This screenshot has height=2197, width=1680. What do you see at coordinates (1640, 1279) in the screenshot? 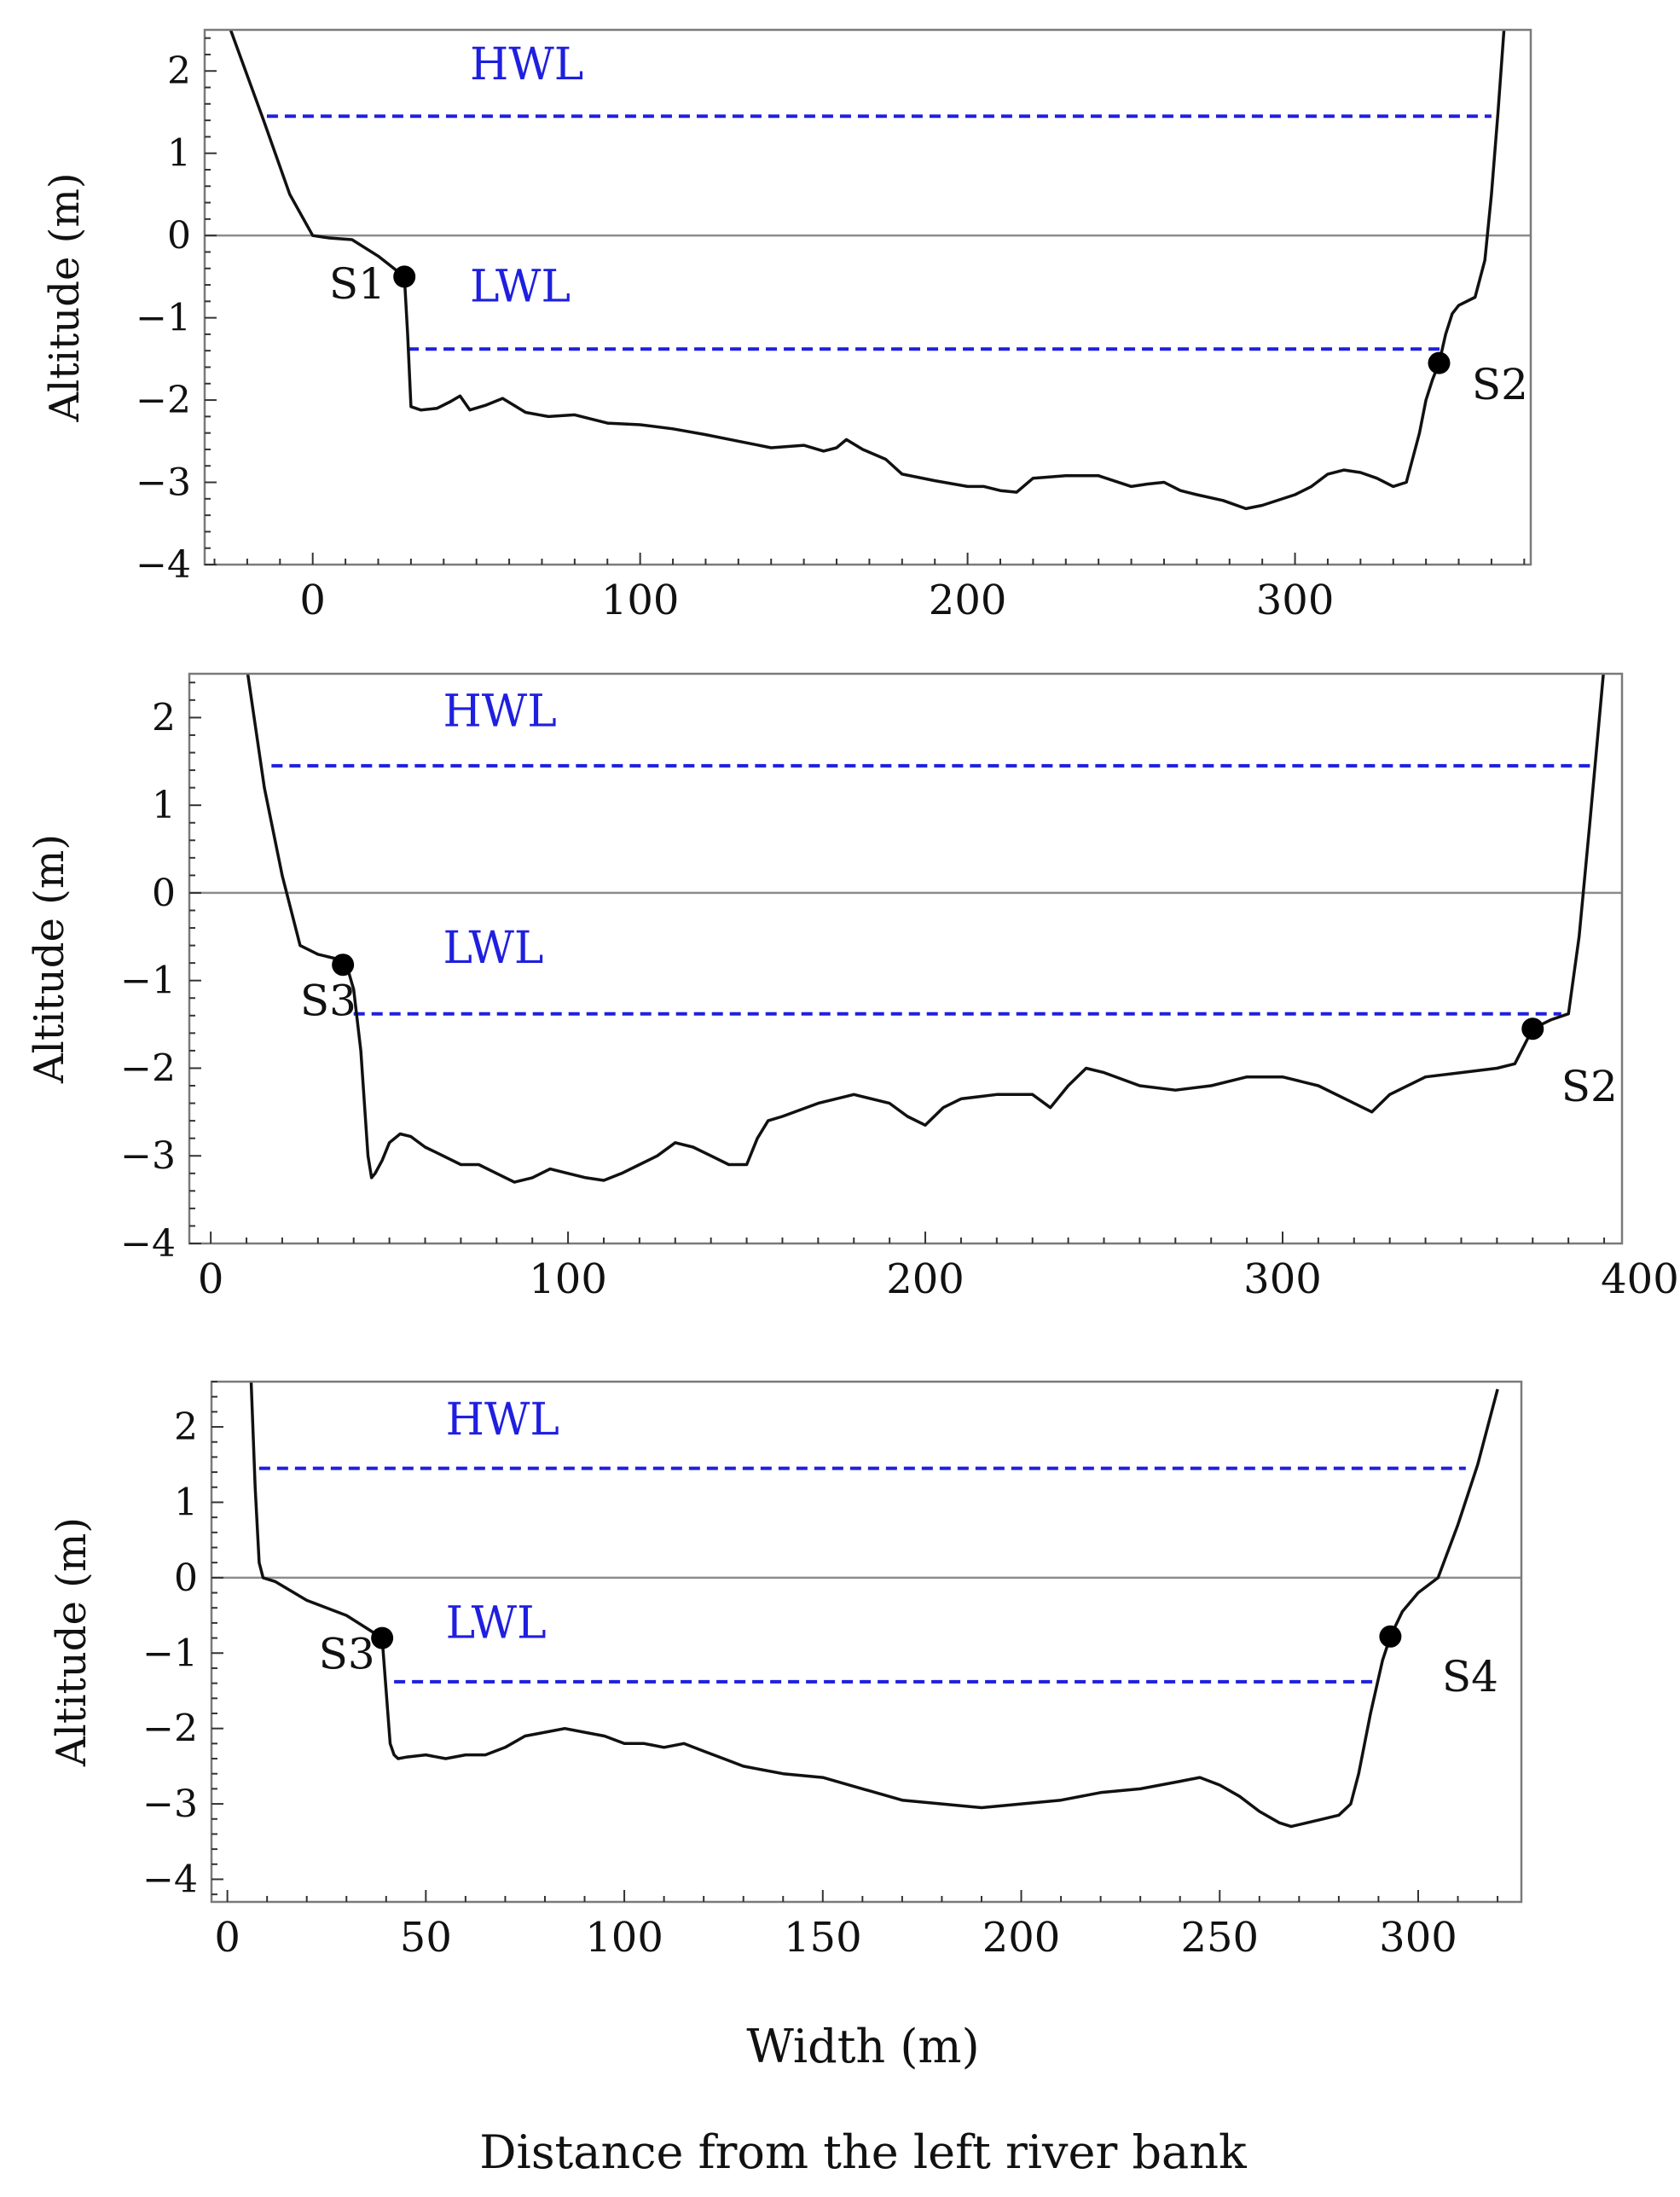
I see `x-tick-label: 400` at bounding box center [1640, 1279].